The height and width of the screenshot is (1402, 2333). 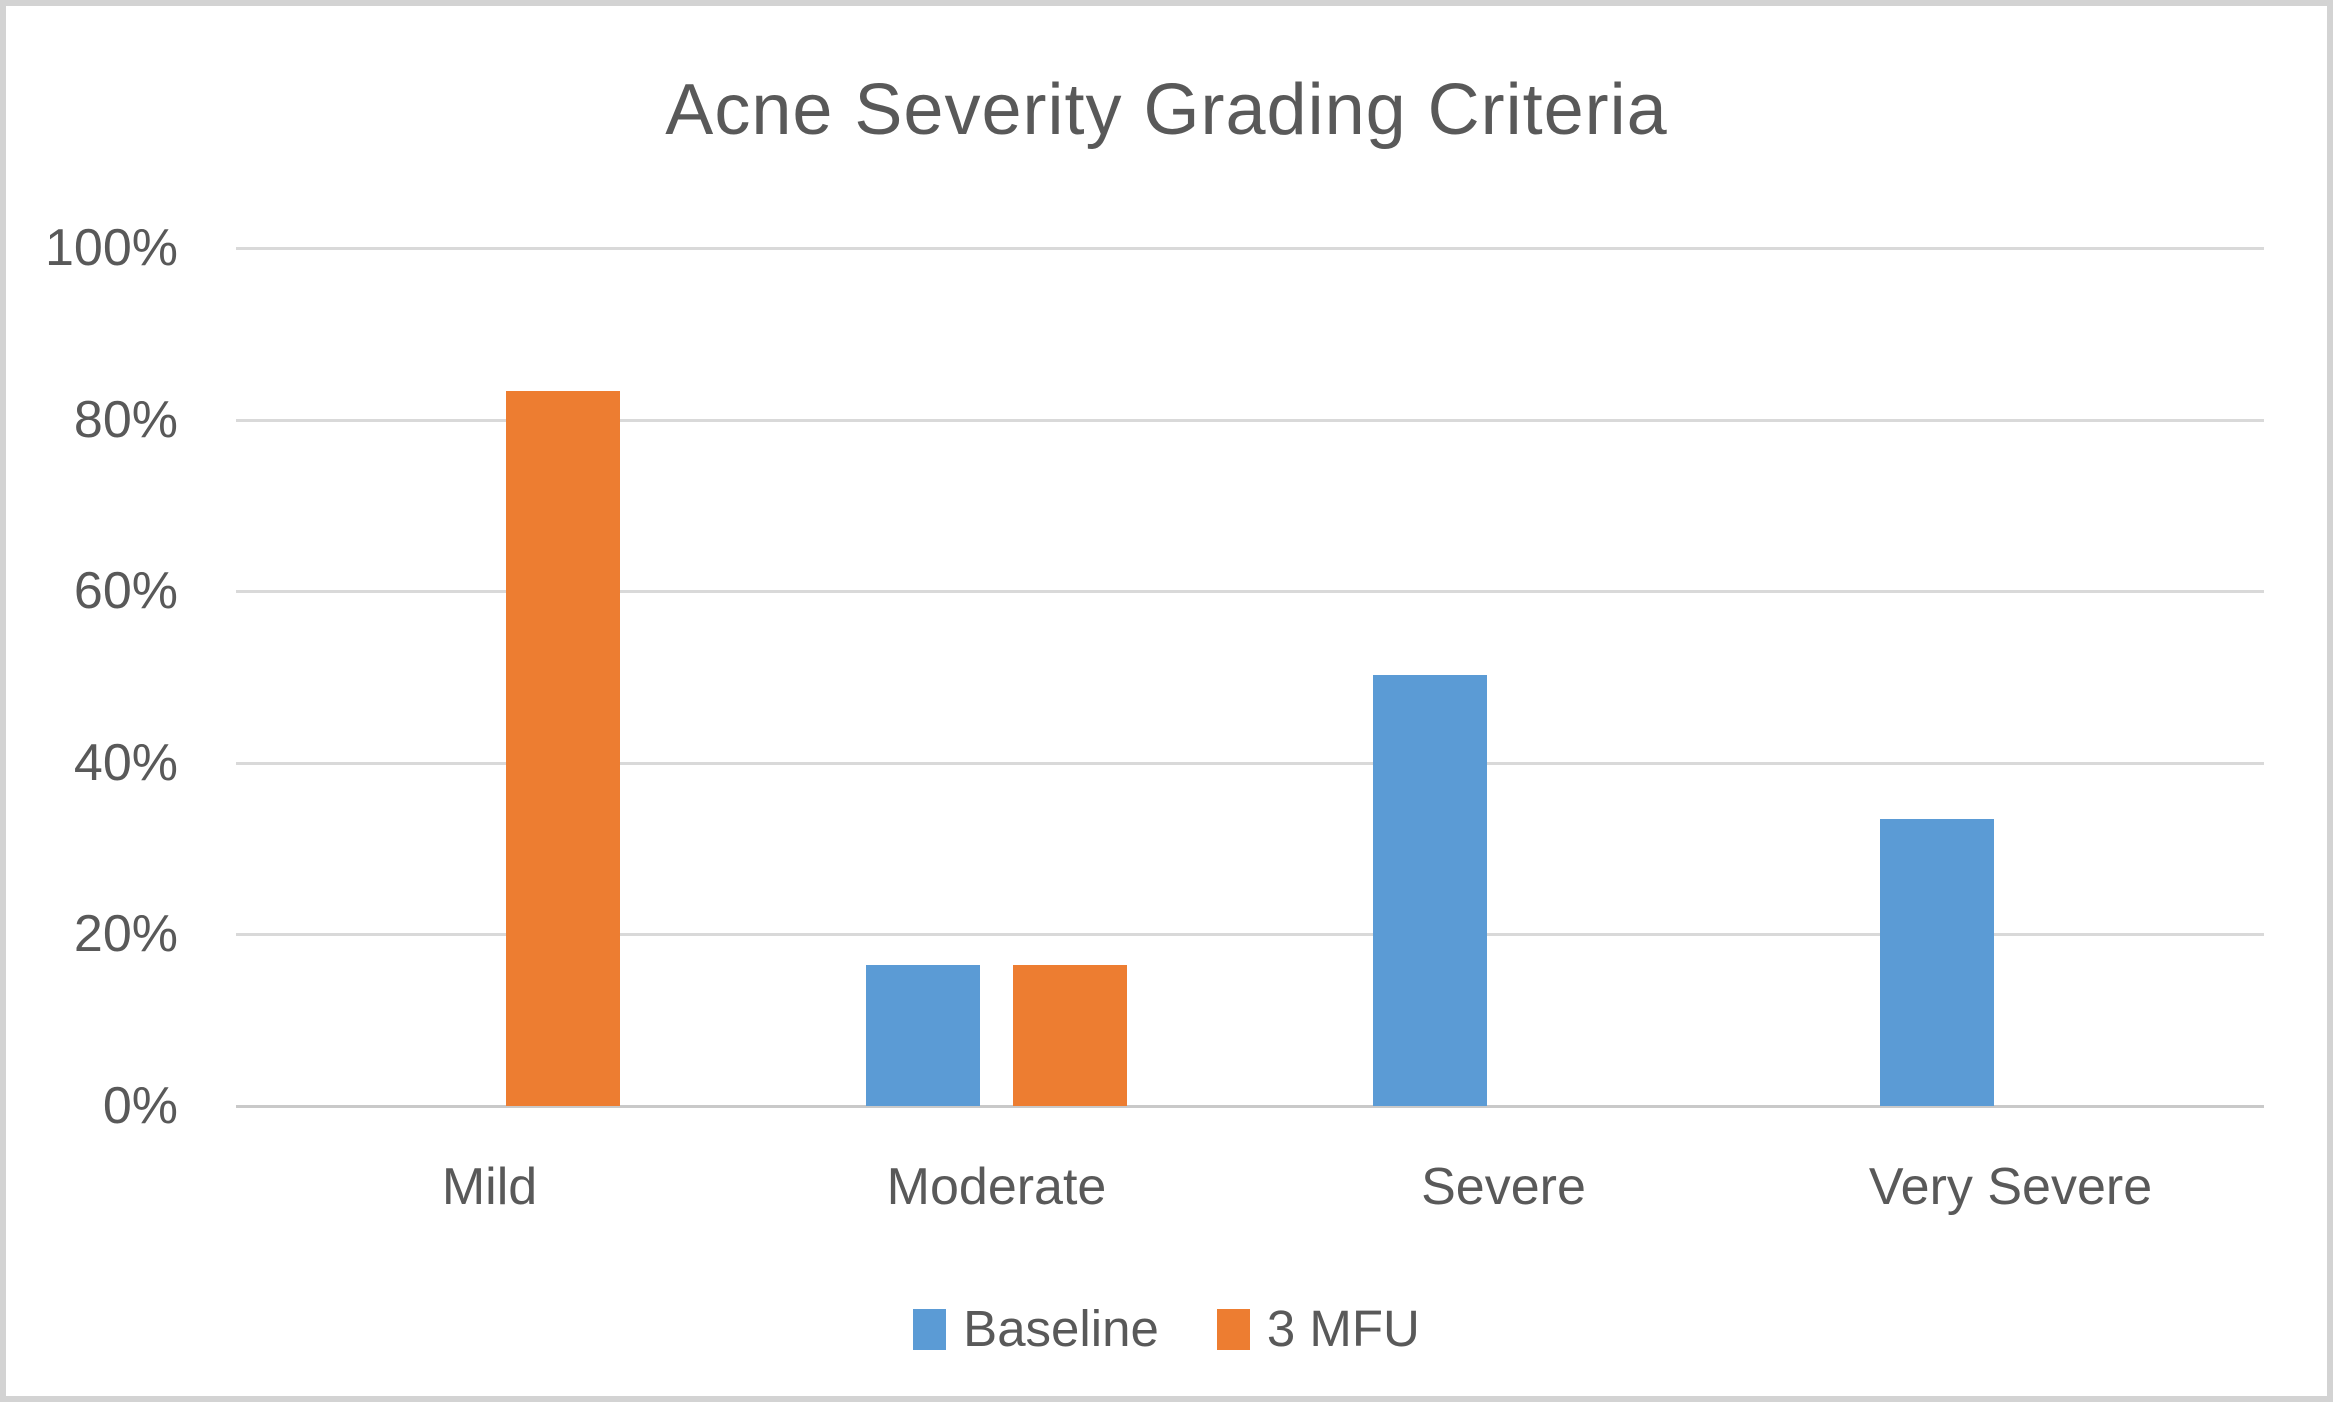 I want to click on x-axis-category-label: Severe, so click(x=1503, y=1187).